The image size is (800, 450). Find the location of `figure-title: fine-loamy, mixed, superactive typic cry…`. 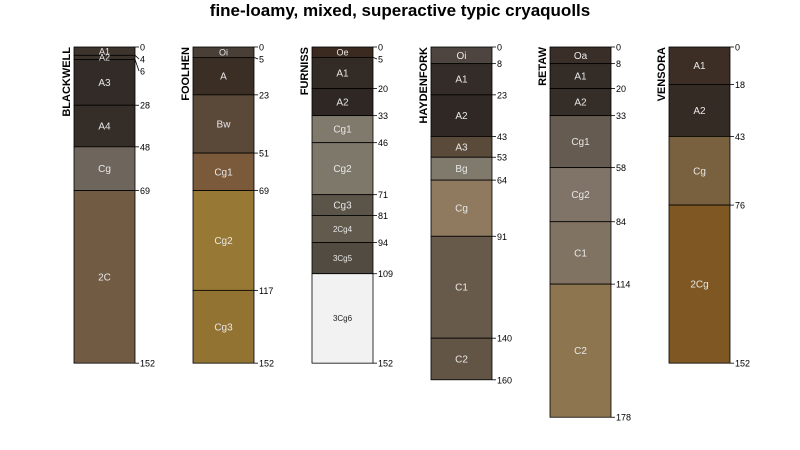

figure-title: fine-loamy, mixed, superactive typic cry… is located at coordinates (400, 10).